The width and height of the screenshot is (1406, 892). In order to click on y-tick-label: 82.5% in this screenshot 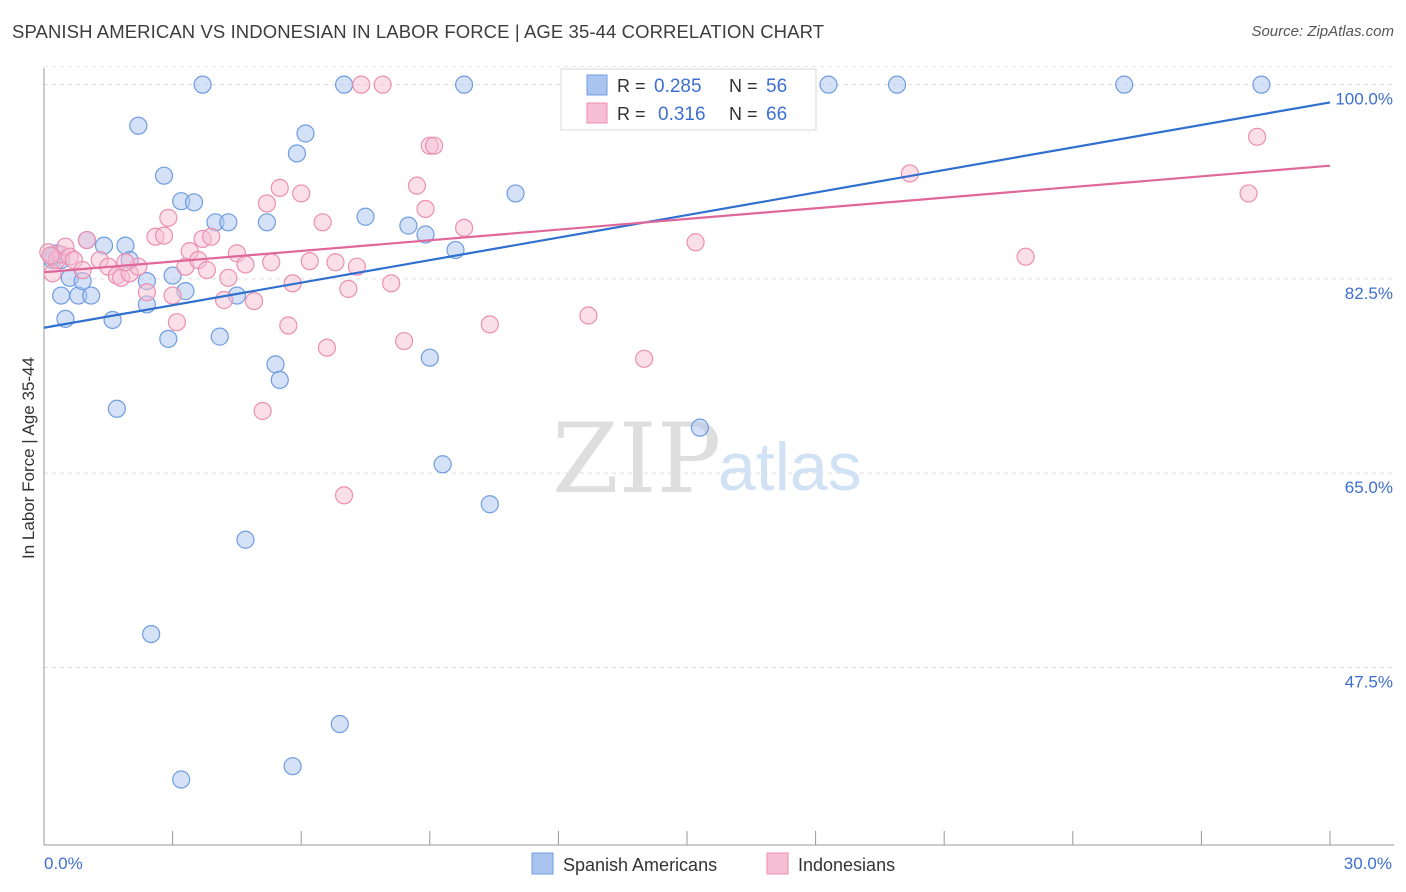, I will do `click(1369, 293)`.